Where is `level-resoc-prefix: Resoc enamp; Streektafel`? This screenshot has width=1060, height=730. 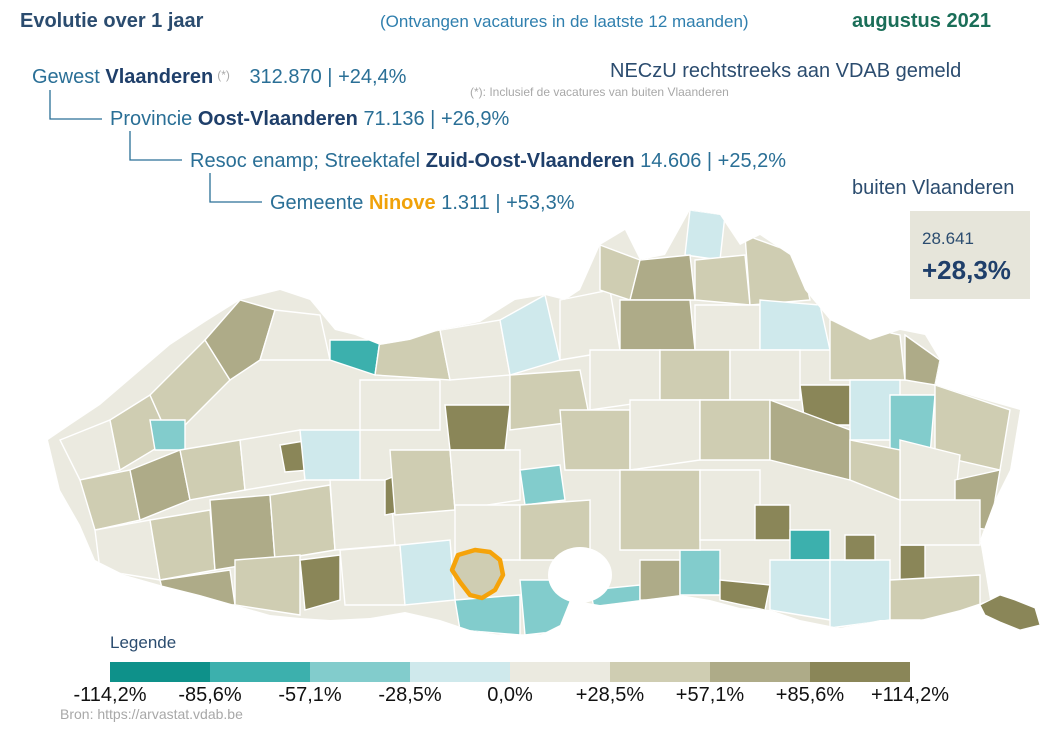
level-resoc-prefix: Resoc enamp; Streektafel is located at coordinates (305, 161).